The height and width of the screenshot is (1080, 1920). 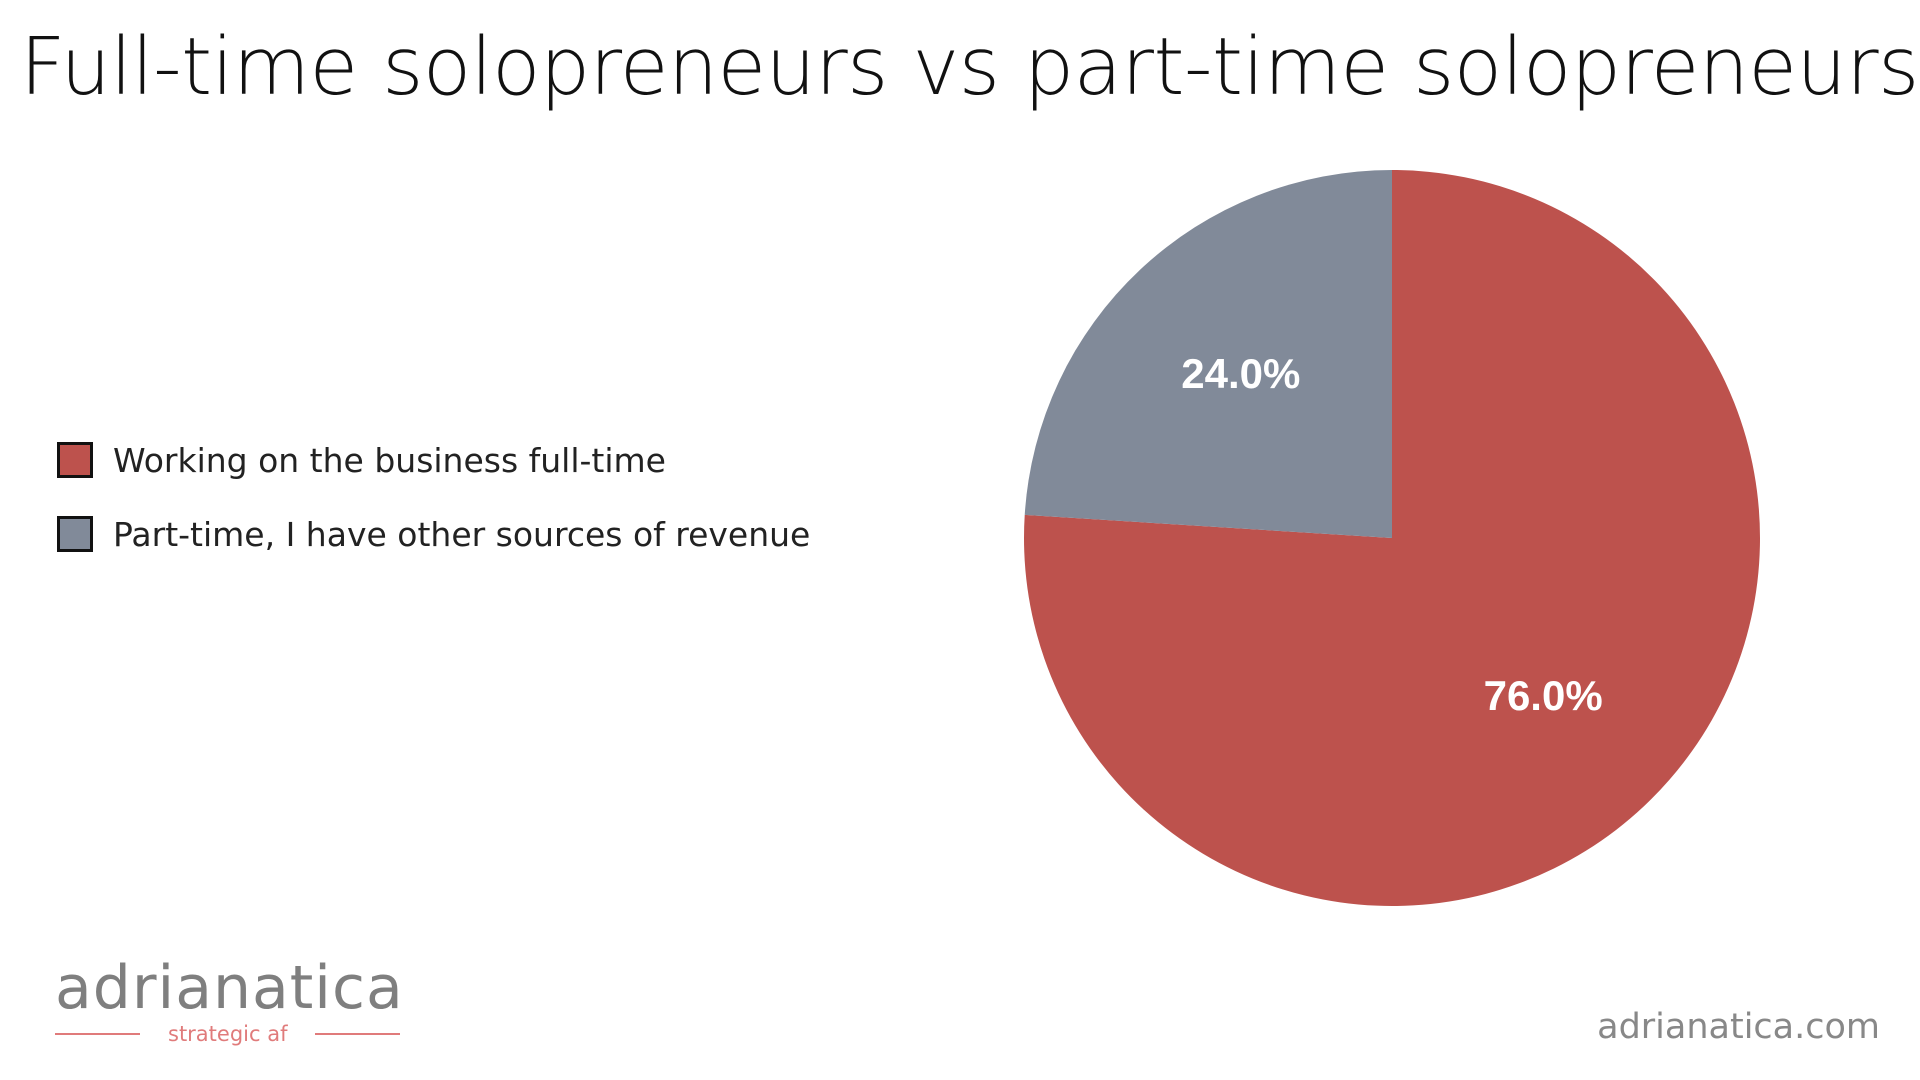 What do you see at coordinates (75, 534) in the screenshot?
I see `legend-swatch-part-time` at bounding box center [75, 534].